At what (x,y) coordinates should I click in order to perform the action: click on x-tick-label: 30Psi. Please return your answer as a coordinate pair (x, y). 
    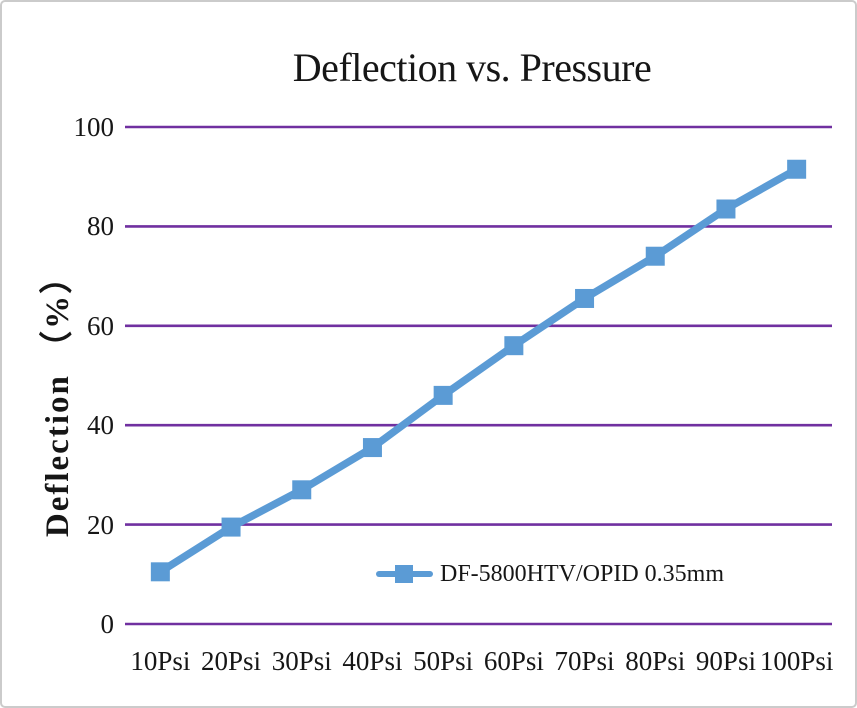
    Looking at the image, I should click on (301, 661).